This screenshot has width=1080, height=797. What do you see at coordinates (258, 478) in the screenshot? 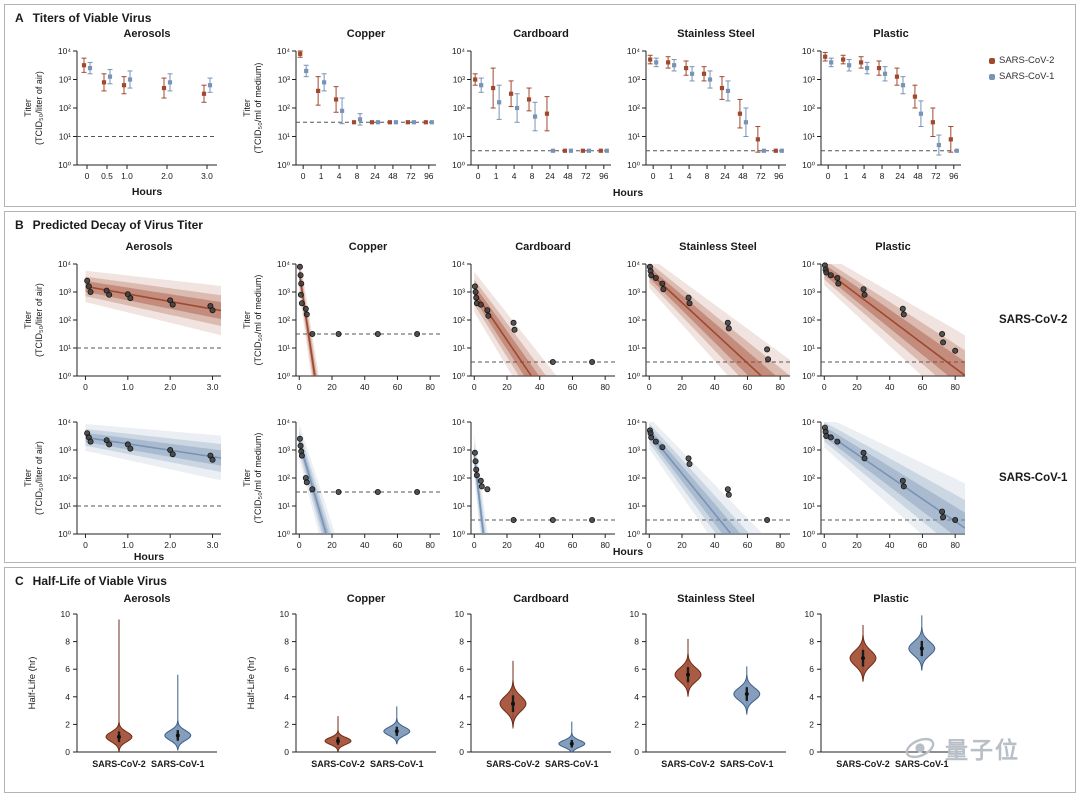
I see `y-axis-label: (TCID₅₀/ml of medium)` at bounding box center [258, 478].